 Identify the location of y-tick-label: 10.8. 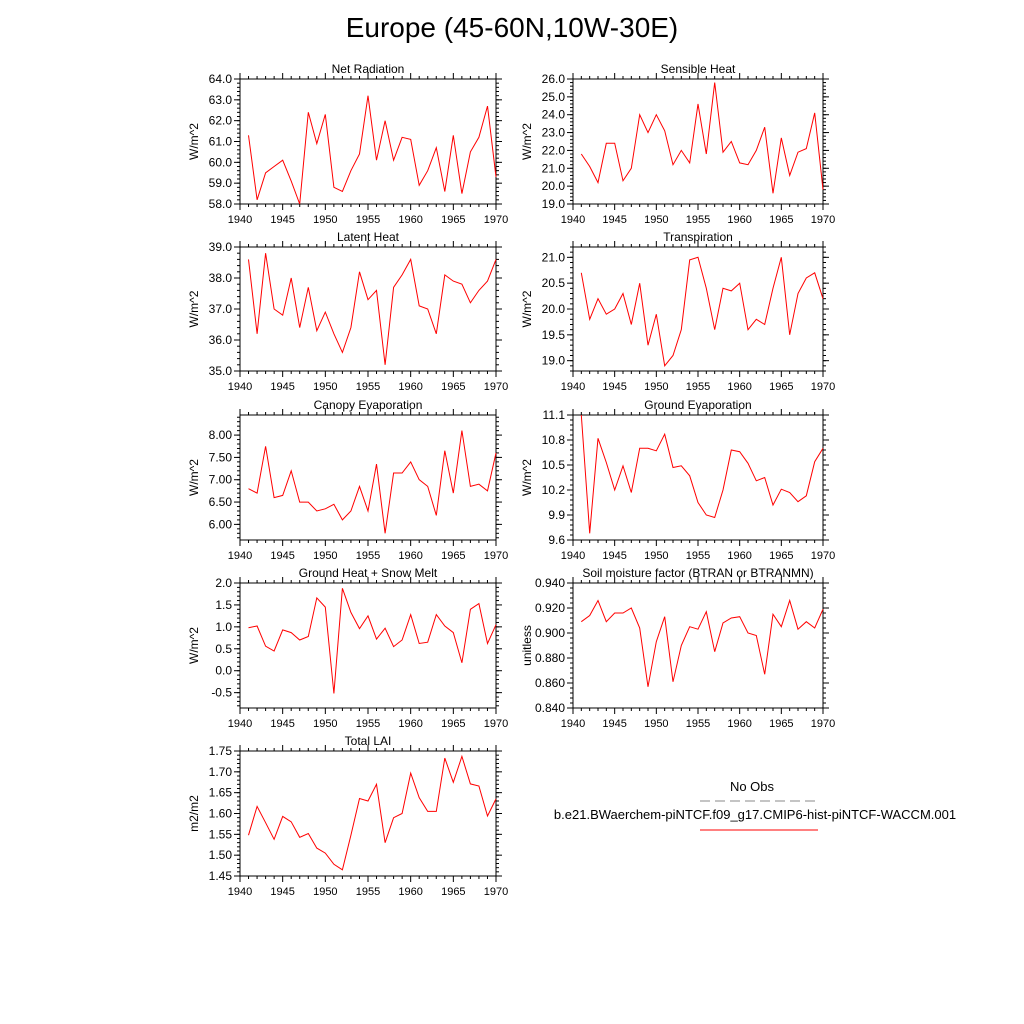
(554, 440).